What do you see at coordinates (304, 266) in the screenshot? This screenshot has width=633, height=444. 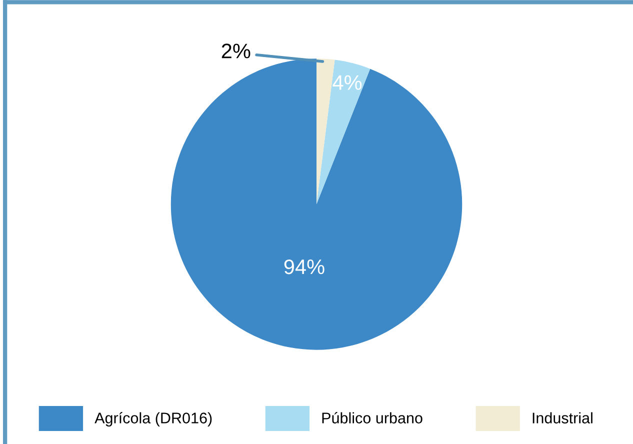 I see `data-label: 94%` at bounding box center [304, 266].